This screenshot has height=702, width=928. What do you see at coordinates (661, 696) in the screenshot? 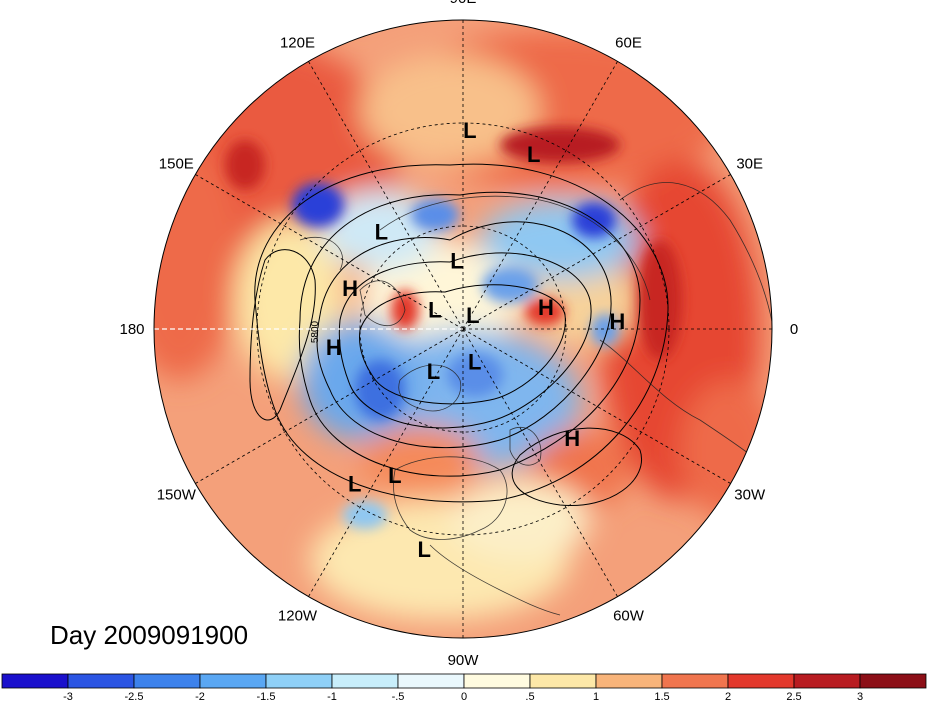
I see `colorbar-tick-label: 1.5` at bounding box center [661, 696].